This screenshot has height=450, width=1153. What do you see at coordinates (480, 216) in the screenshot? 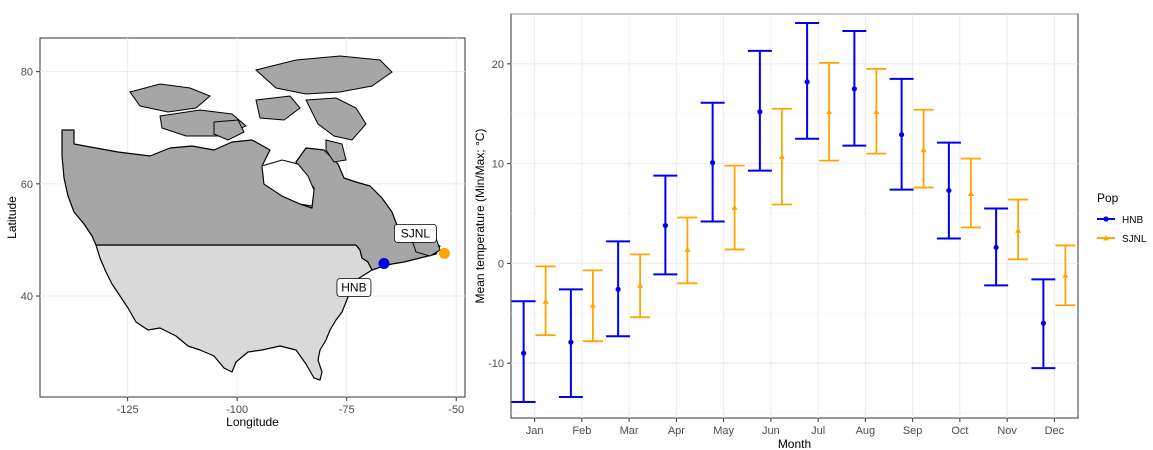
I see `temp-ylabel: Mean temperature (Min/Max; °C)` at bounding box center [480, 216].